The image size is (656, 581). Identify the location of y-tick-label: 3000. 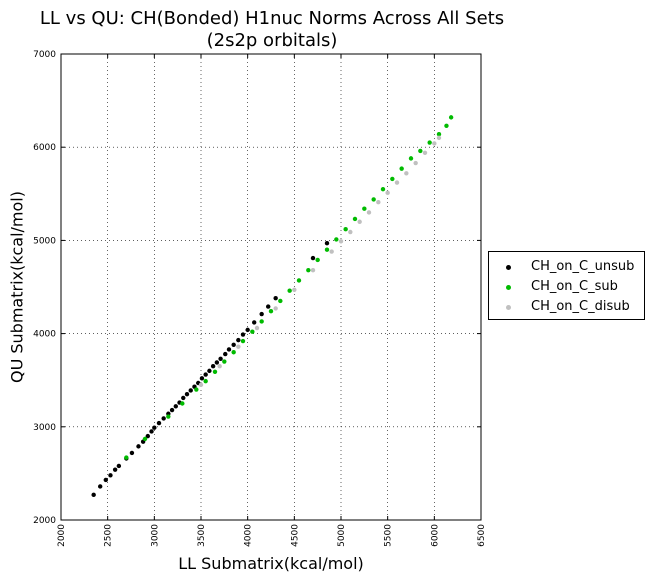
(44, 428).